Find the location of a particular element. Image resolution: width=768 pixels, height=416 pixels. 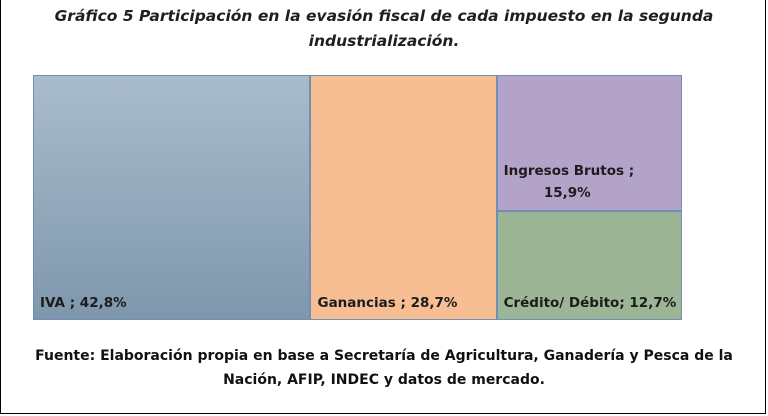

treemap-label-line: Ingresos Brutos ; is located at coordinates (569, 171).